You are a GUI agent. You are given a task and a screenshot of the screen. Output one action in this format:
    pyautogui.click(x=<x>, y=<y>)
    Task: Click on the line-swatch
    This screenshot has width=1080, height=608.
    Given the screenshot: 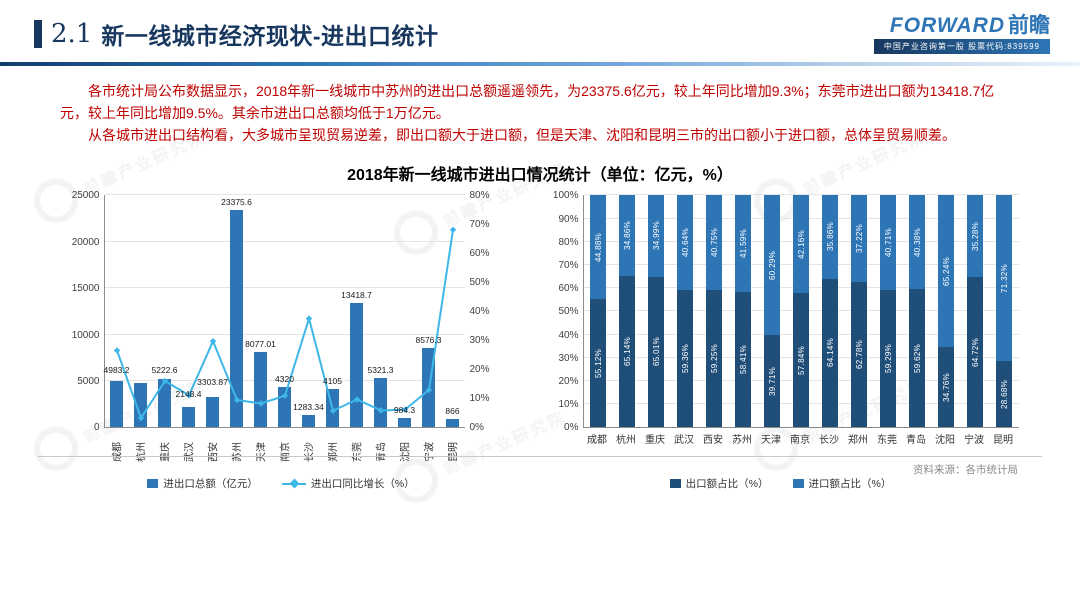 What is the action you would take?
    pyautogui.click(x=293, y=483)
    